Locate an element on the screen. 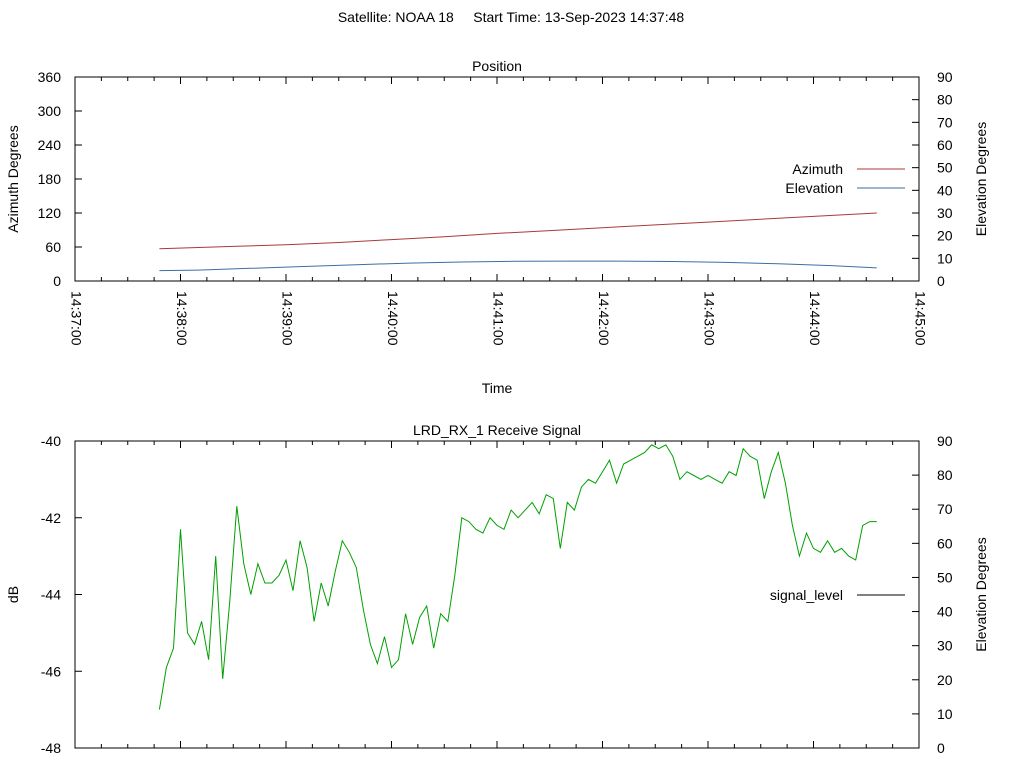 This screenshot has width=1024, height=773. chart-2-y2-tick-label: 40 is located at coordinates (945, 612).